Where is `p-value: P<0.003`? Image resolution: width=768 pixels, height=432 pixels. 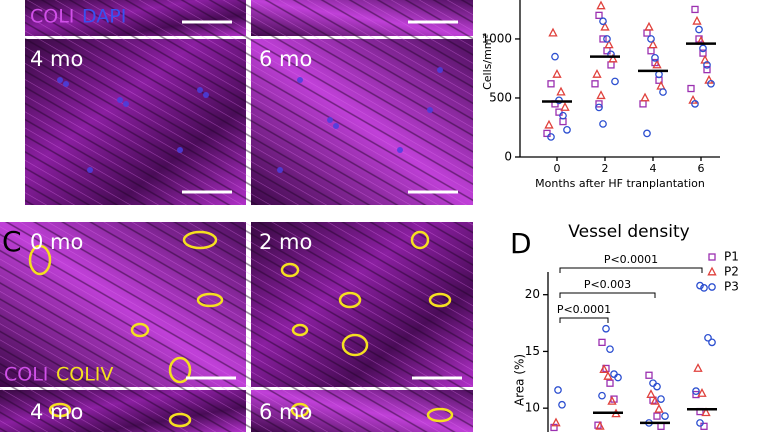
p-value: P<0.003 is located at coordinates (607, 284).